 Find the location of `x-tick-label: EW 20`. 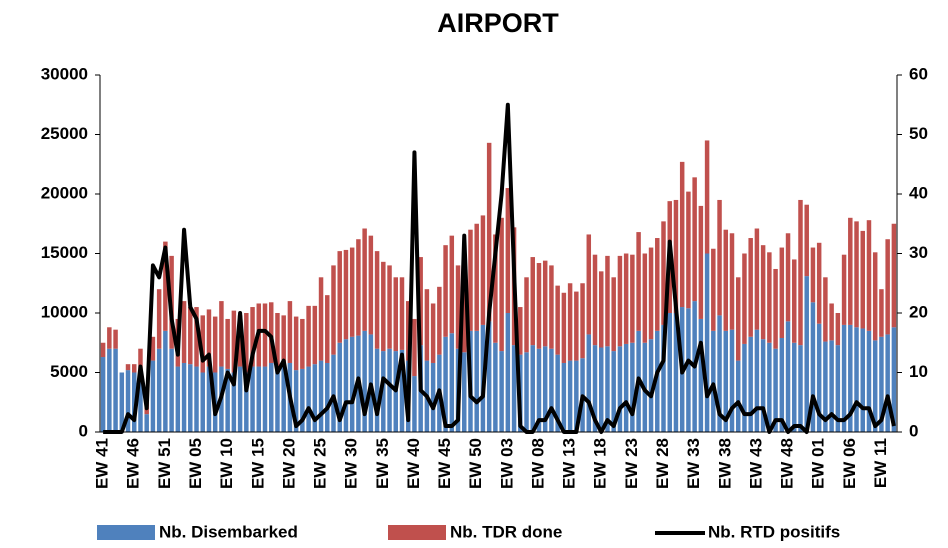

x-tick-label: EW 20 is located at coordinates (288, 463).